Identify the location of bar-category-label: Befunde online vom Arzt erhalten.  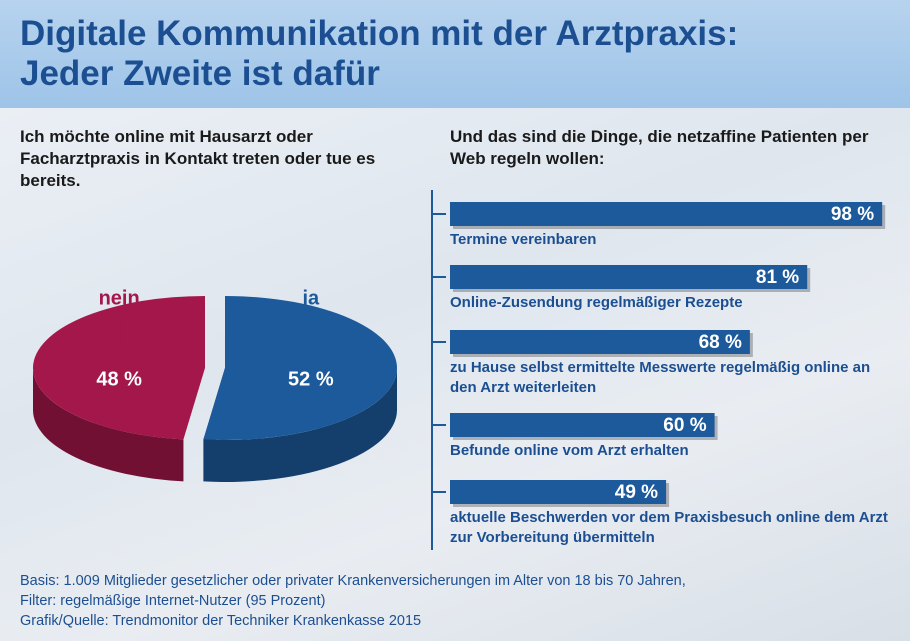
(569, 450).